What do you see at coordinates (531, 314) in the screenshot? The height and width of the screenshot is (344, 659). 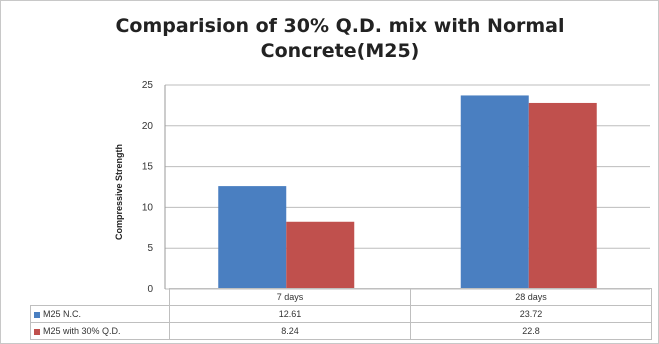 I see `data-label: 23.72` at bounding box center [531, 314].